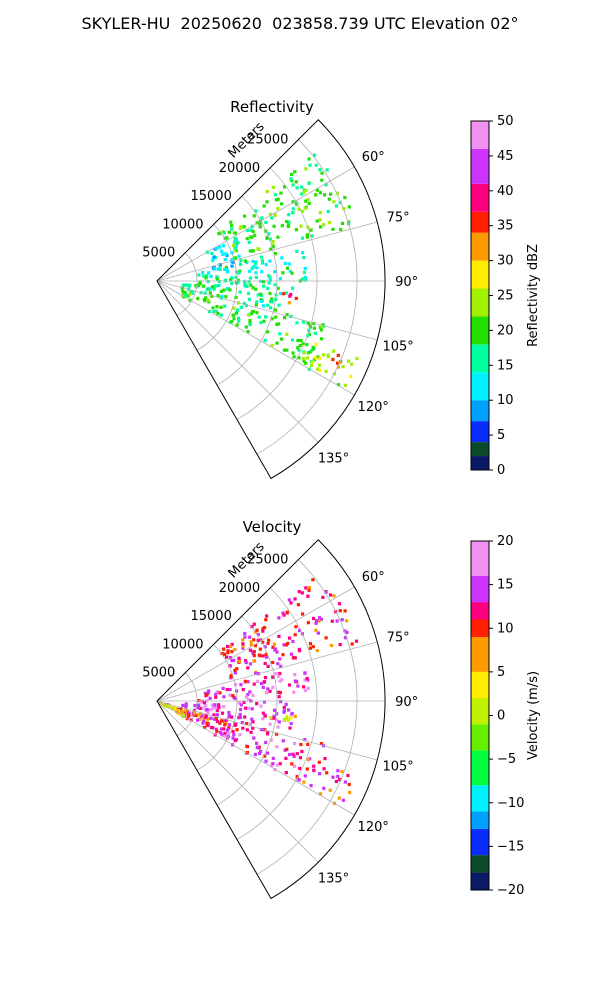 Image resolution: width=600 pixels, height=1000 pixels. What do you see at coordinates (333, 879) in the screenshot?
I see `azimuth-tick-label: 135°` at bounding box center [333, 879].